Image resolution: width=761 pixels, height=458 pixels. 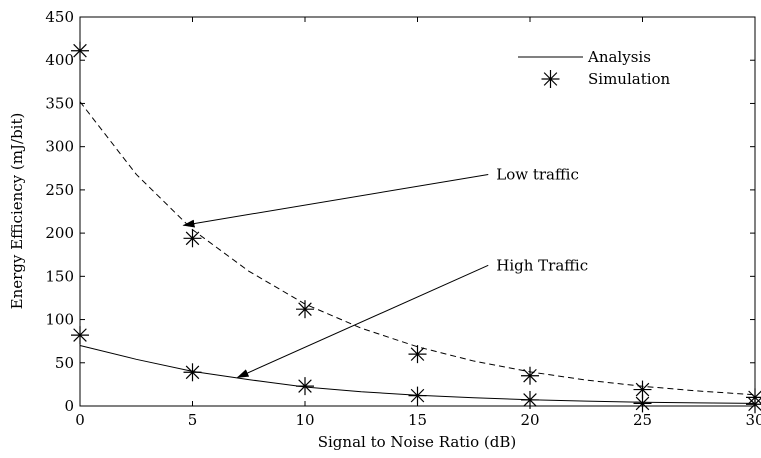 I want to click on legend-label: Simulation, so click(x=629, y=79).